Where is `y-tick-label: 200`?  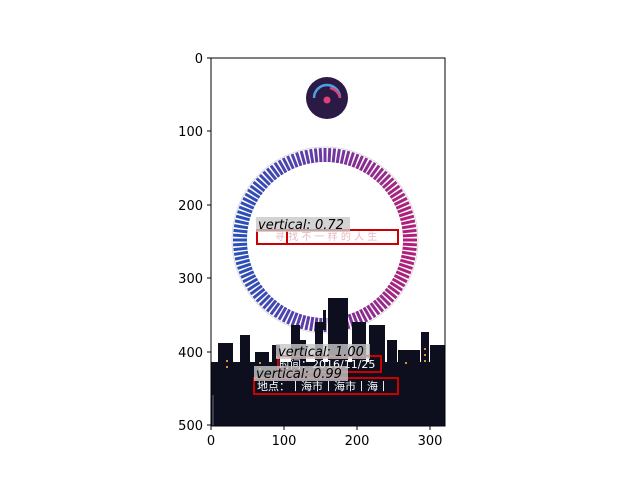 y-tick-label: 200 is located at coordinates (190, 206).